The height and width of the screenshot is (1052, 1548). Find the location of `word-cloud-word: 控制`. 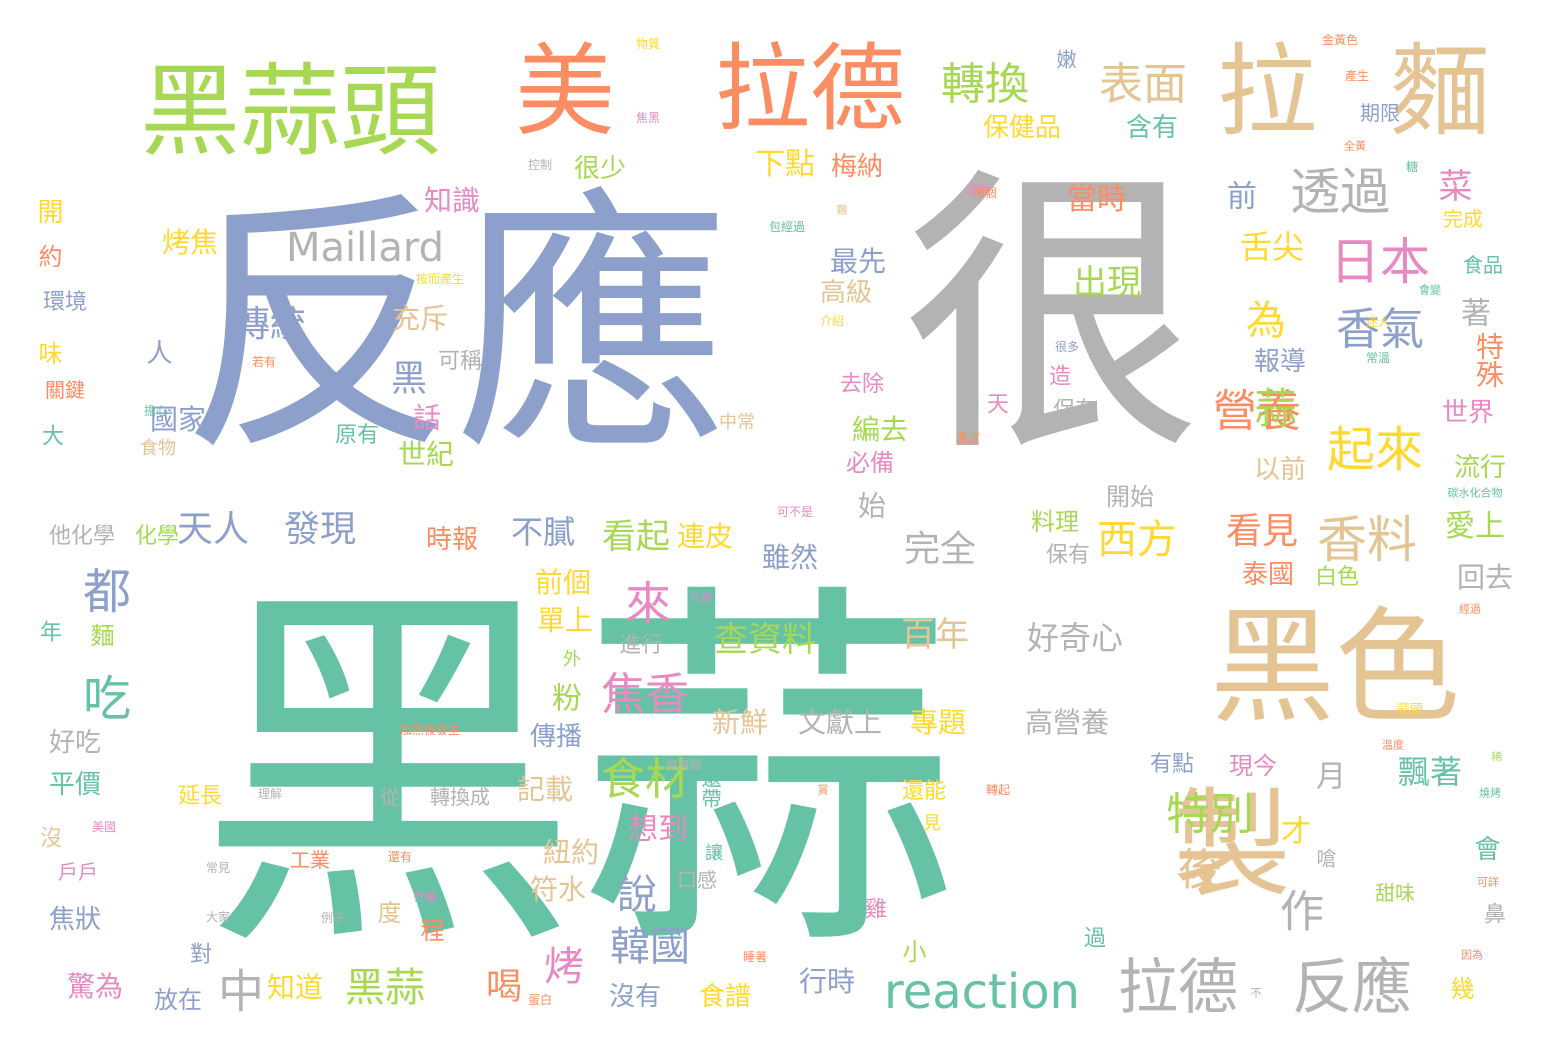

word-cloud-word: 控制 is located at coordinates (540, 165).